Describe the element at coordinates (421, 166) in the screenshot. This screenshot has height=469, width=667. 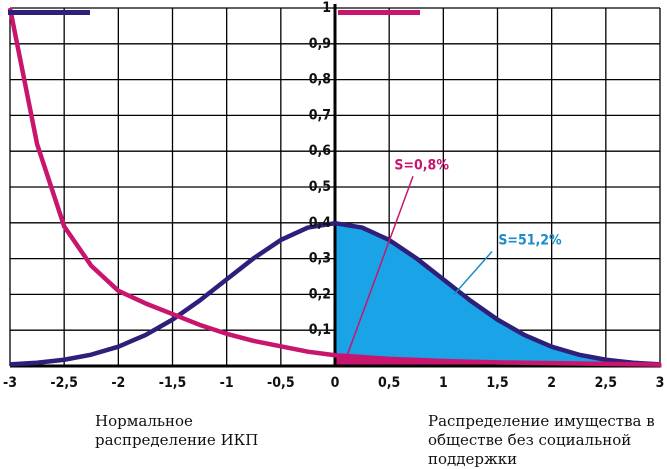
I see `annotation: S=0,8%` at that location.